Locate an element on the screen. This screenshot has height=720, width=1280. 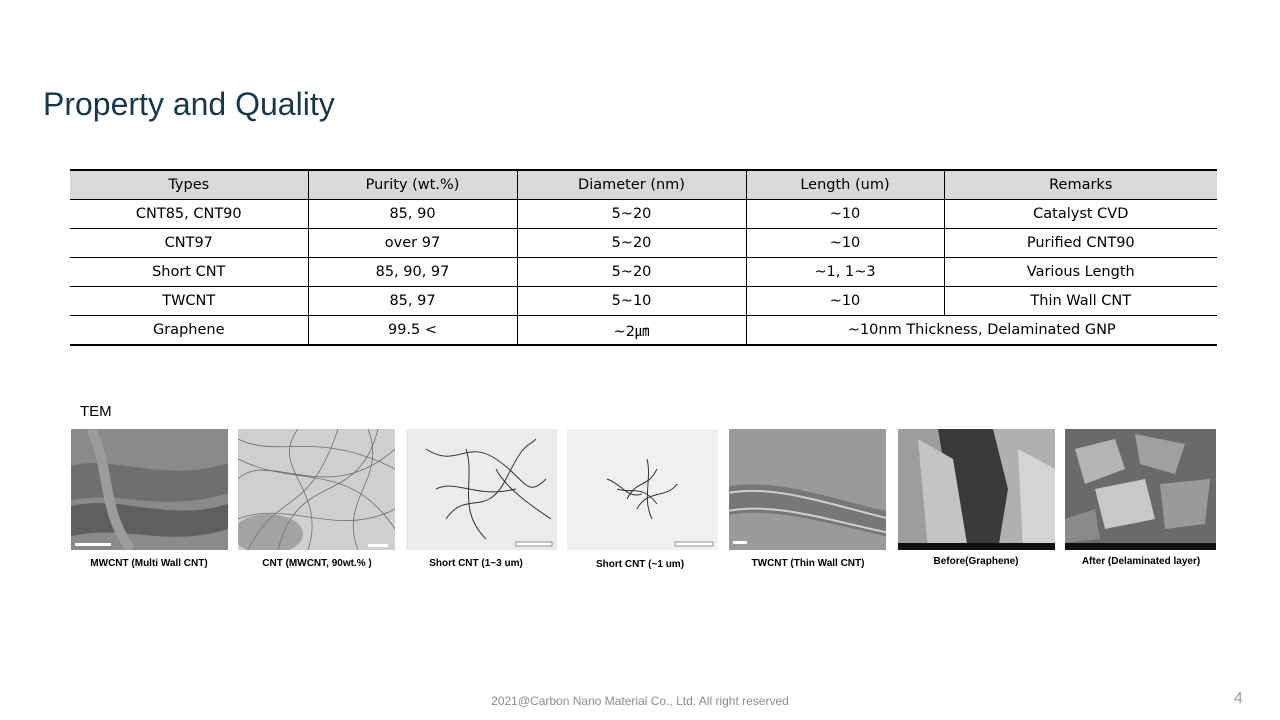
header-length: Length (um) is located at coordinates (844, 184).